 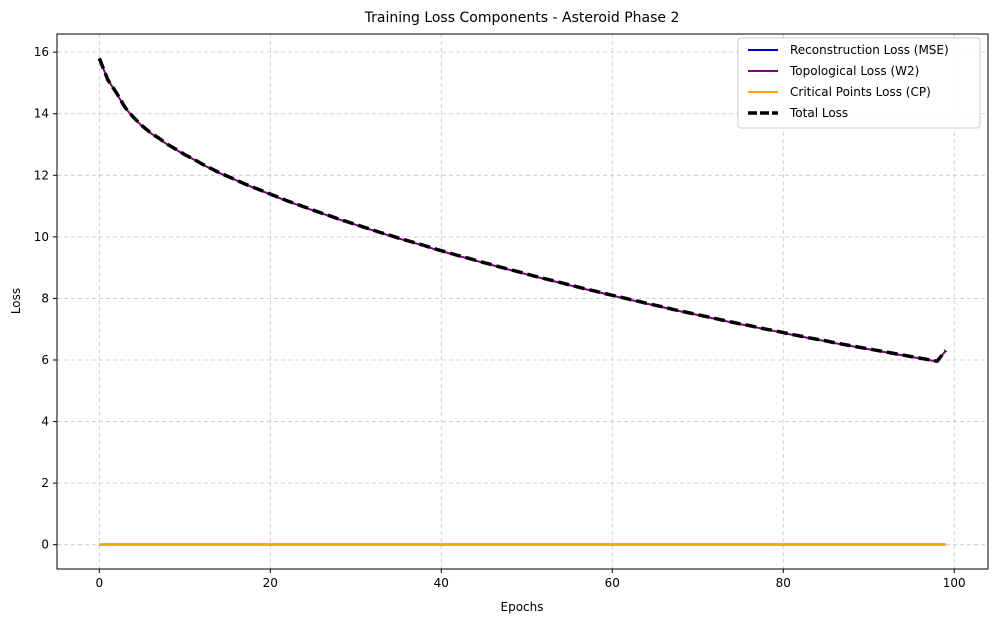 I want to click on x-tick-label: 60, so click(x=612, y=583).